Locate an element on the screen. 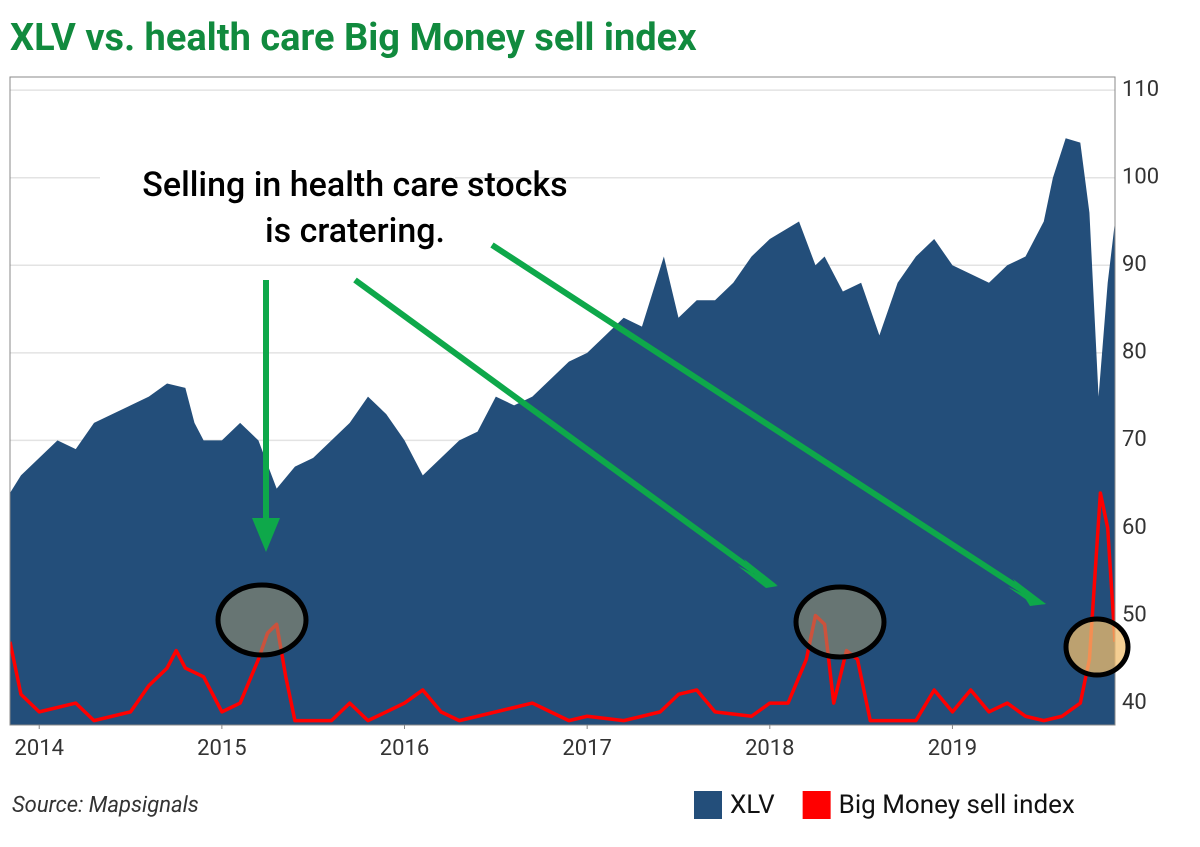 The height and width of the screenshot is (847, 1200). y-tick-label: 90 is located at coordinates (1134, 264).